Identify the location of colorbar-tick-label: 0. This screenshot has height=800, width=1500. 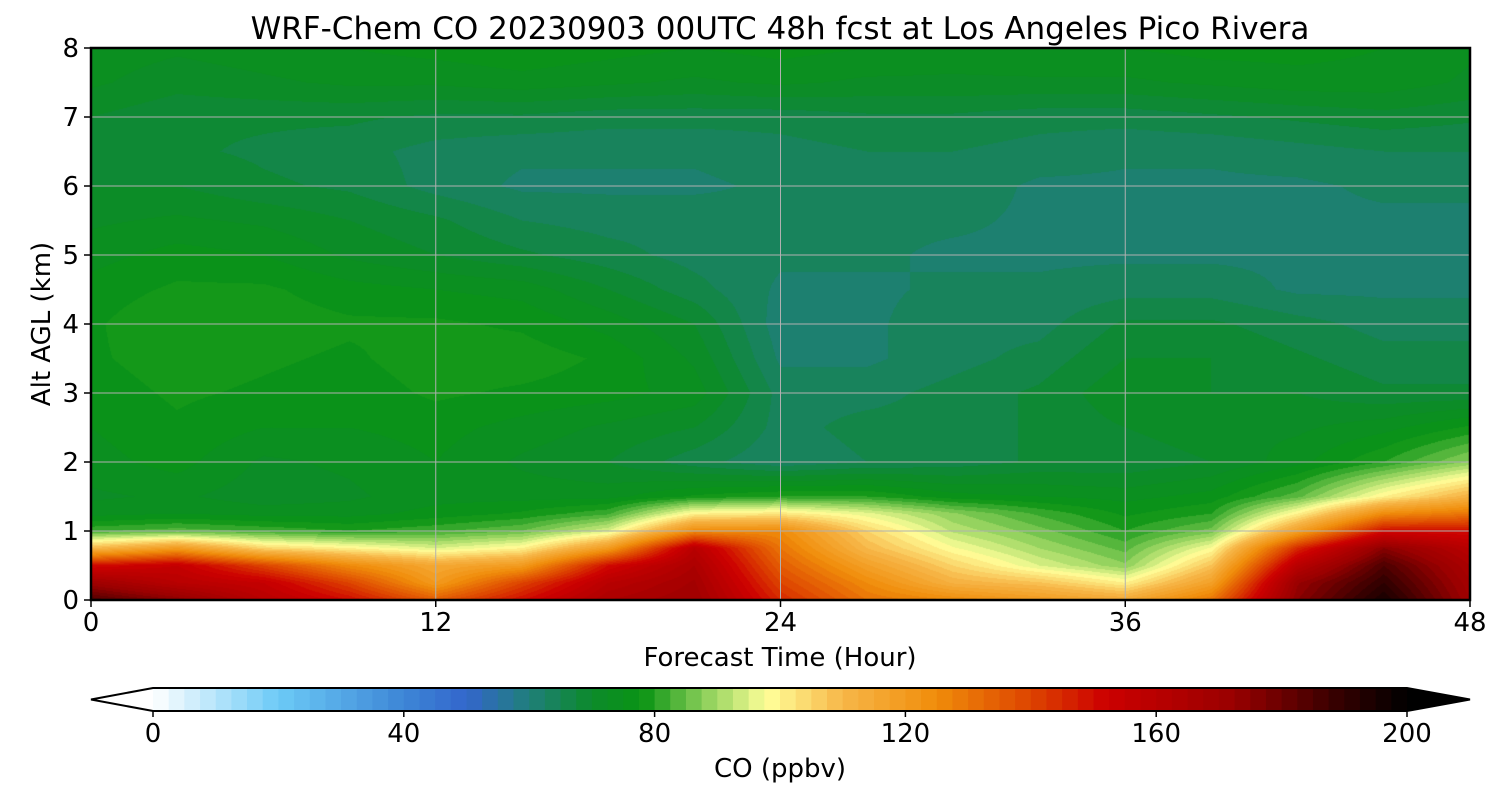
(153, 734).